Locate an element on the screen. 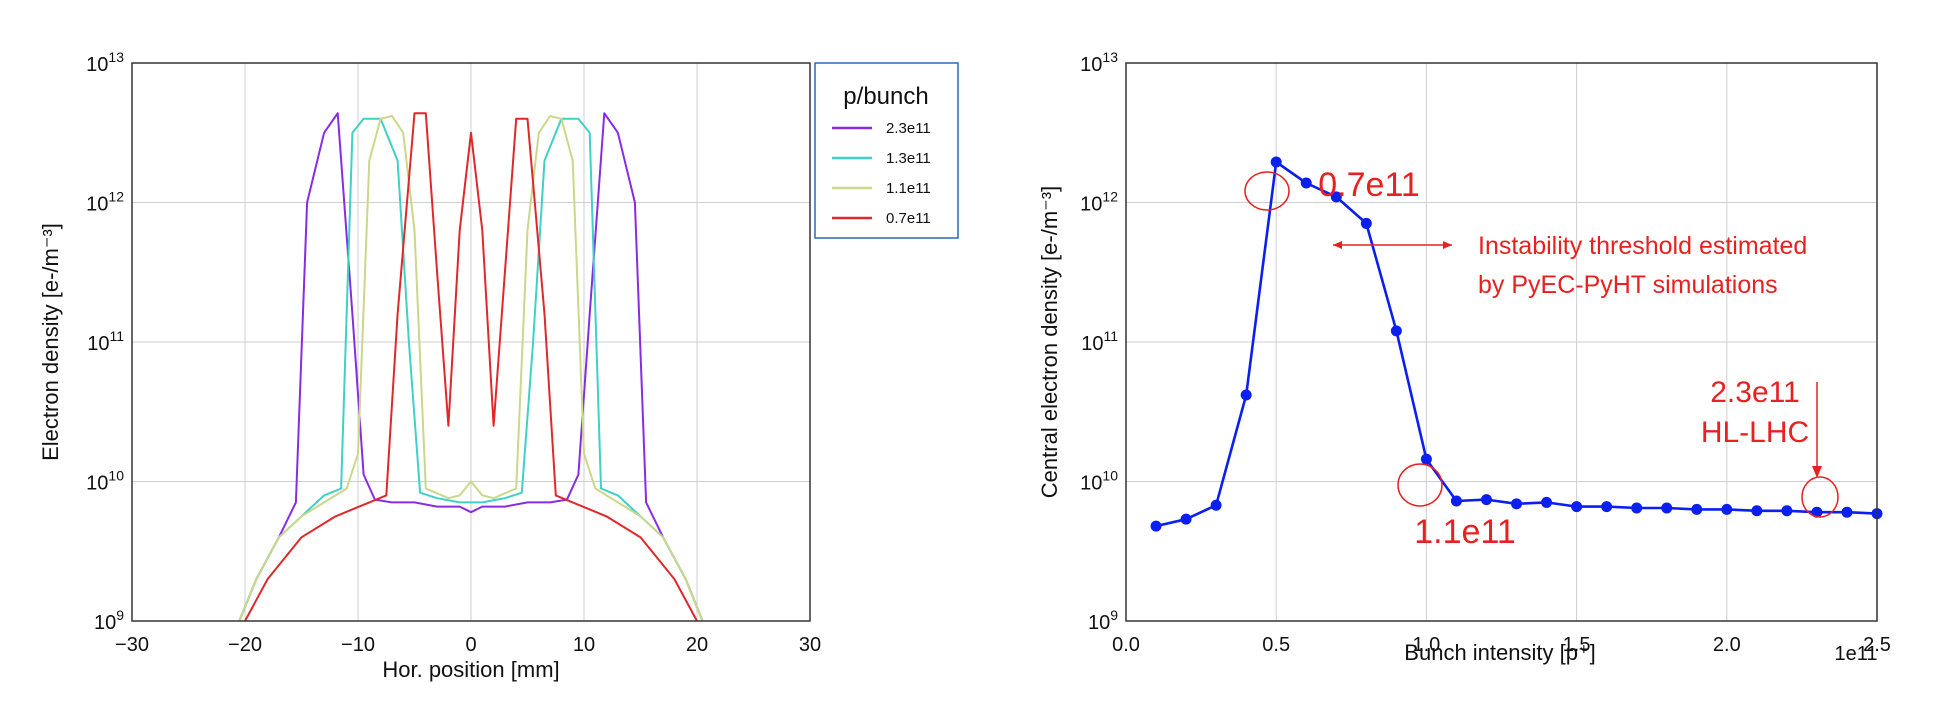 The width and height of the screenshot is (1945, 715). left-x-tick-label: −30 is located at coordinates (132, 645).